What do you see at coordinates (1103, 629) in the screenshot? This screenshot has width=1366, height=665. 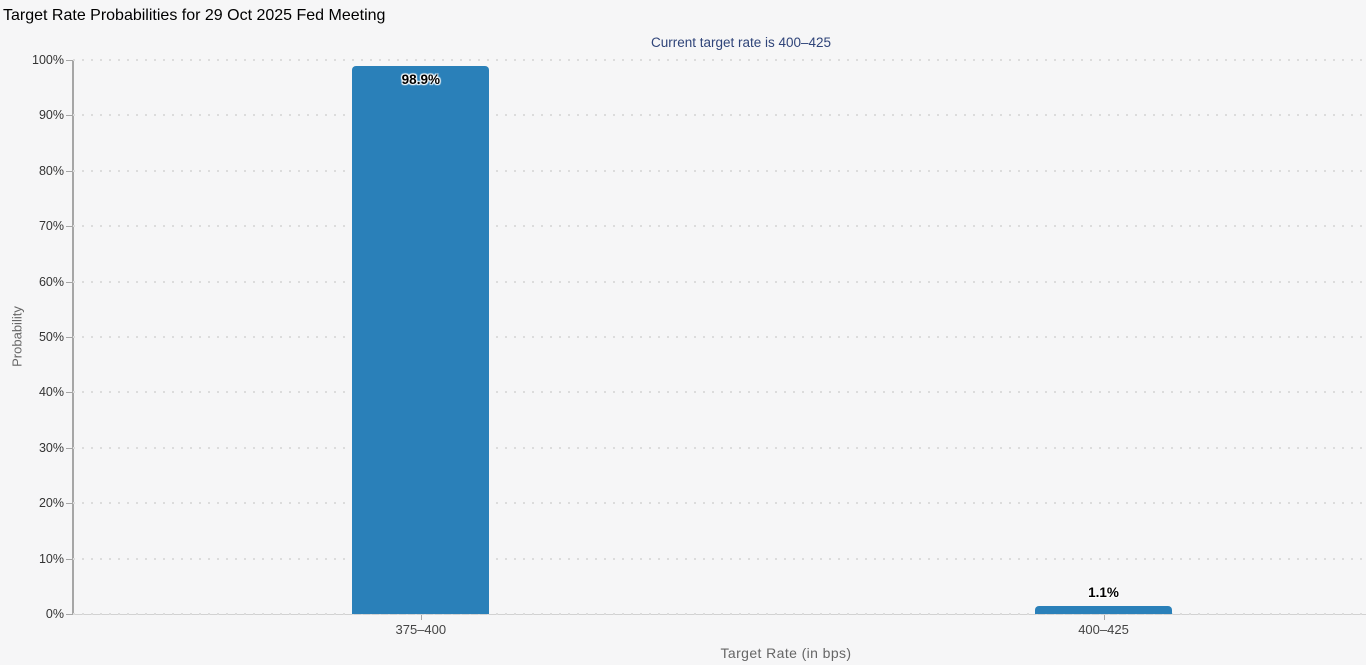 I see `x-tick-label-400-425: 400–425` at bounding box center [1103, 629].